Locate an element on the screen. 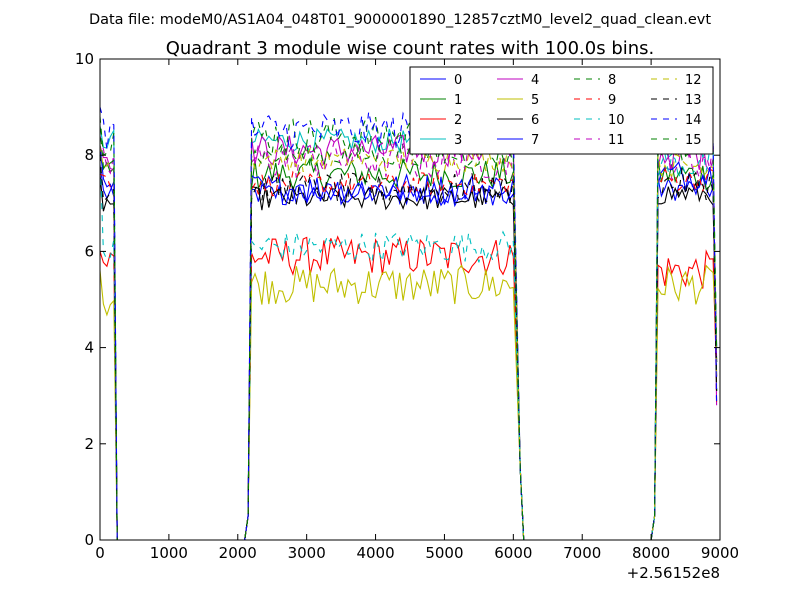 Image resolution: width=800 pixels, height=600 pixels. legend-label-12: 12 is located at coordinates (693, 80).